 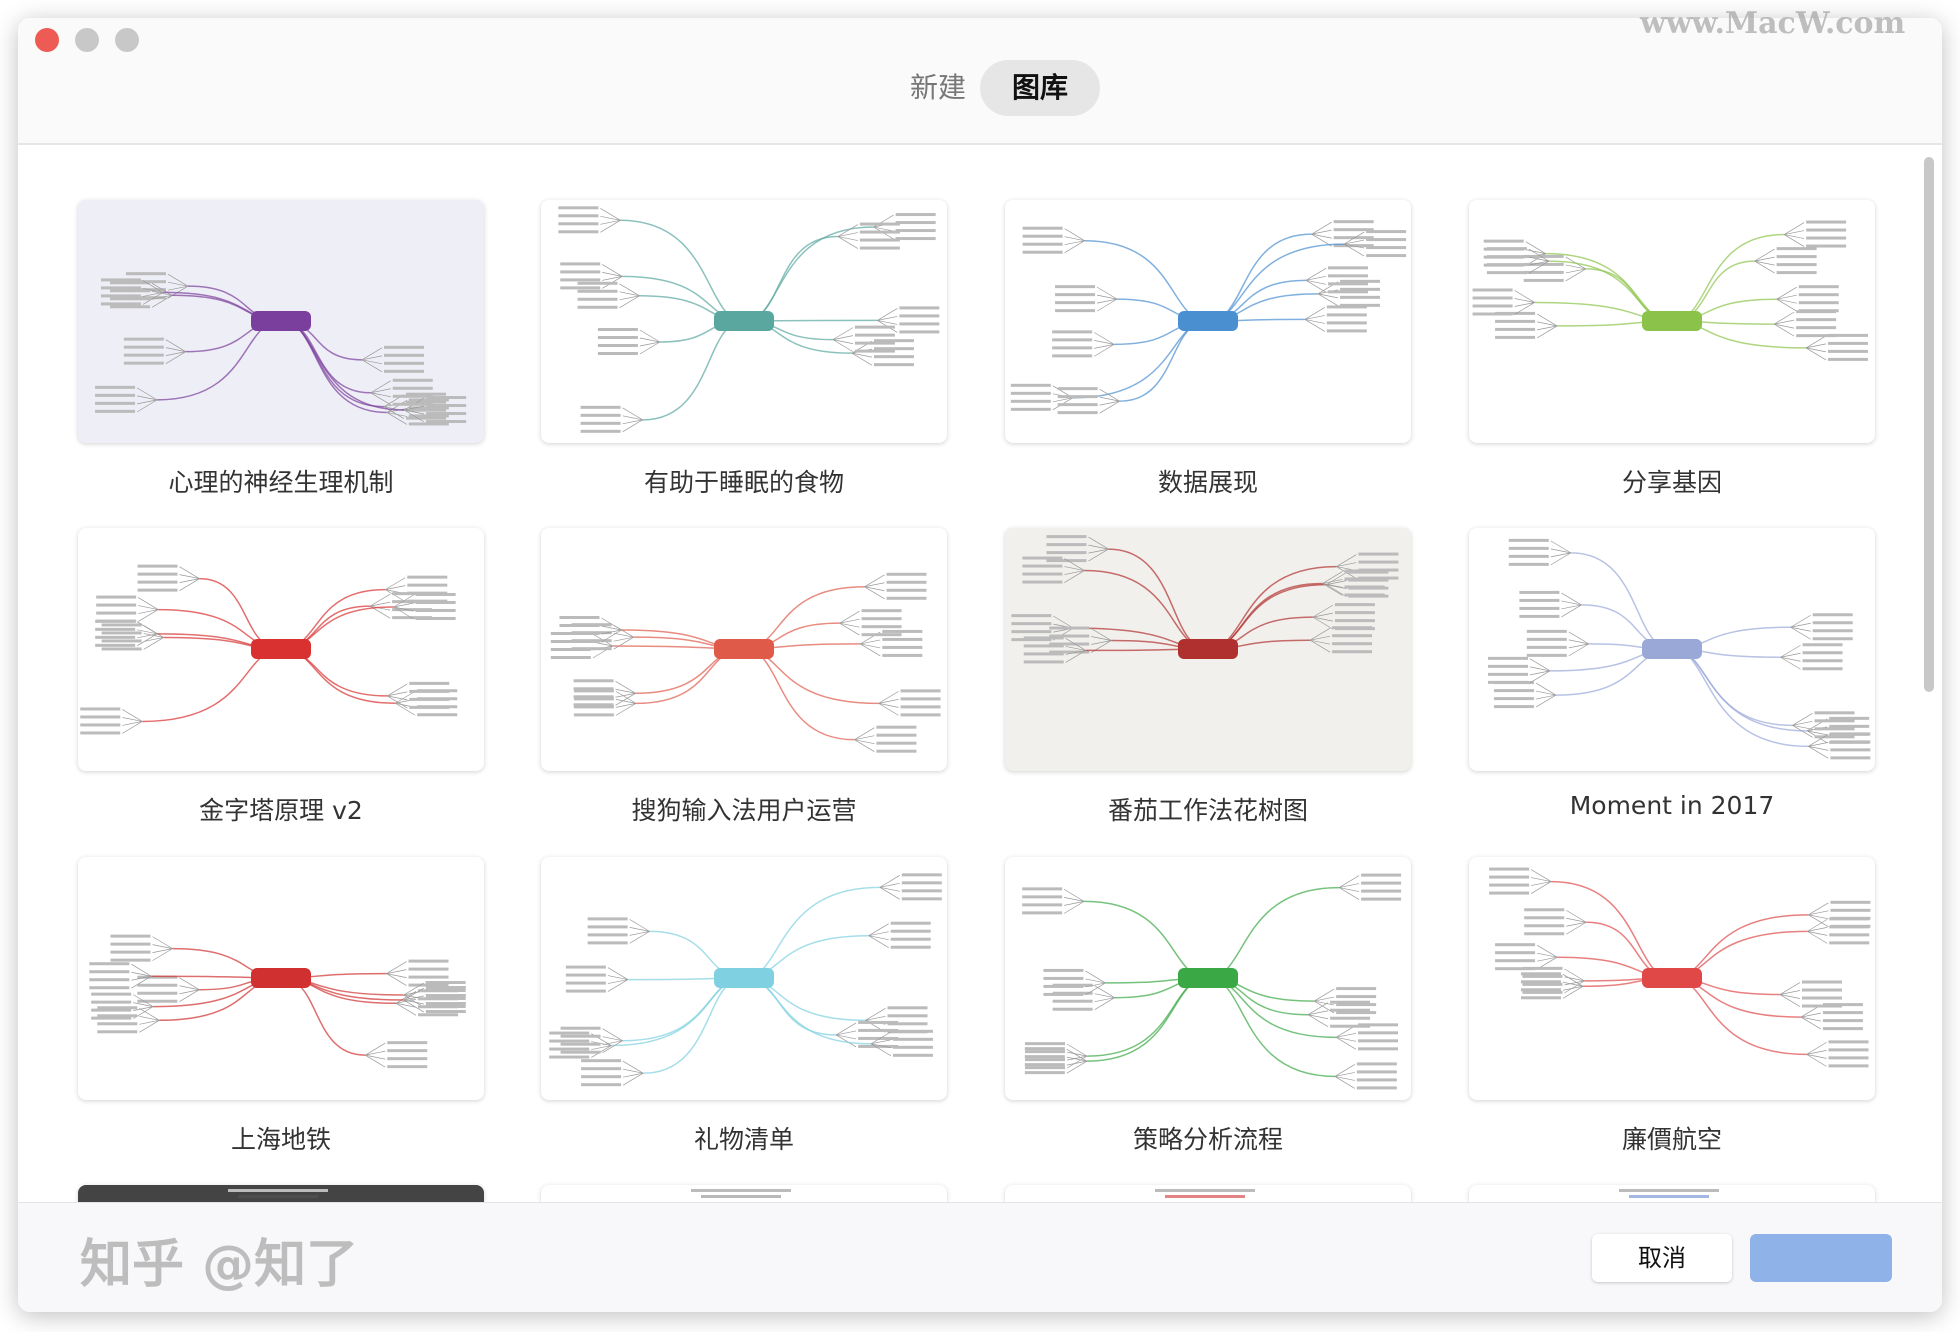 I want to click on title-bar: 新建 图库, so click(x=980, y=81).